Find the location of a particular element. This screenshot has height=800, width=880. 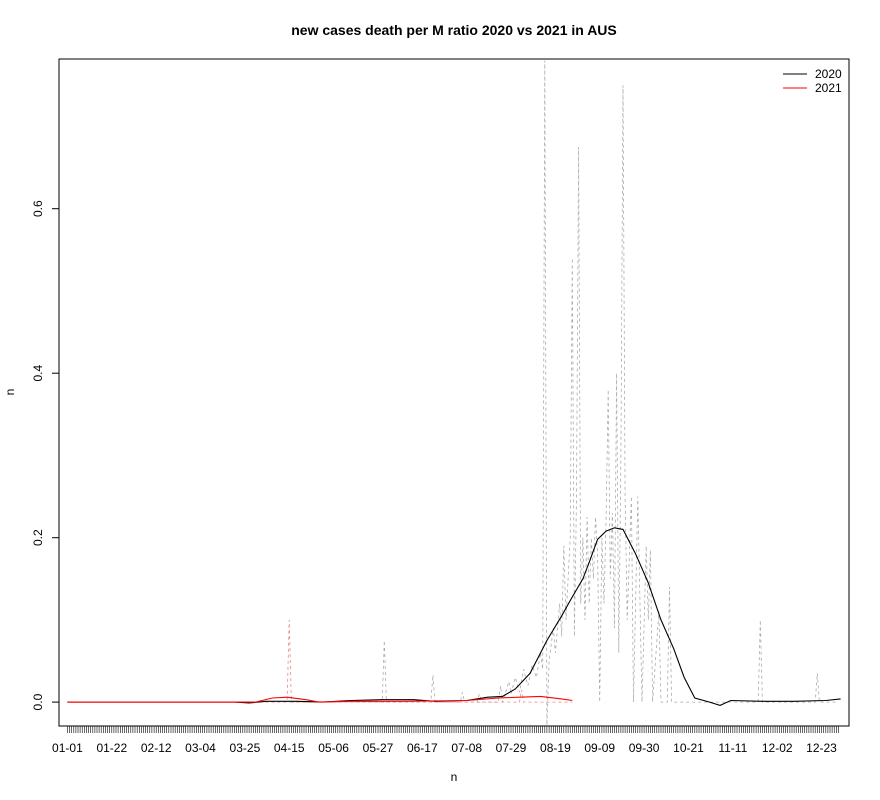

x-tick-label: 01-22 is located at coordinates (111, 748).